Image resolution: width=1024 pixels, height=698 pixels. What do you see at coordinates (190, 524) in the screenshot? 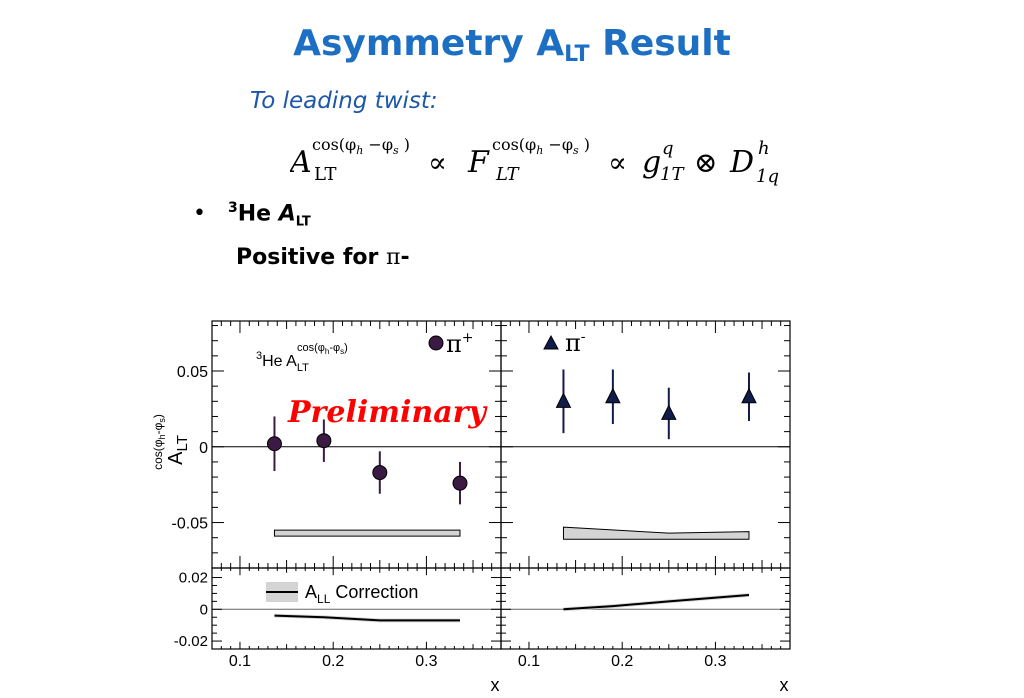
I see `y-tick-label: -0.05` at bounding box center [190, 524].